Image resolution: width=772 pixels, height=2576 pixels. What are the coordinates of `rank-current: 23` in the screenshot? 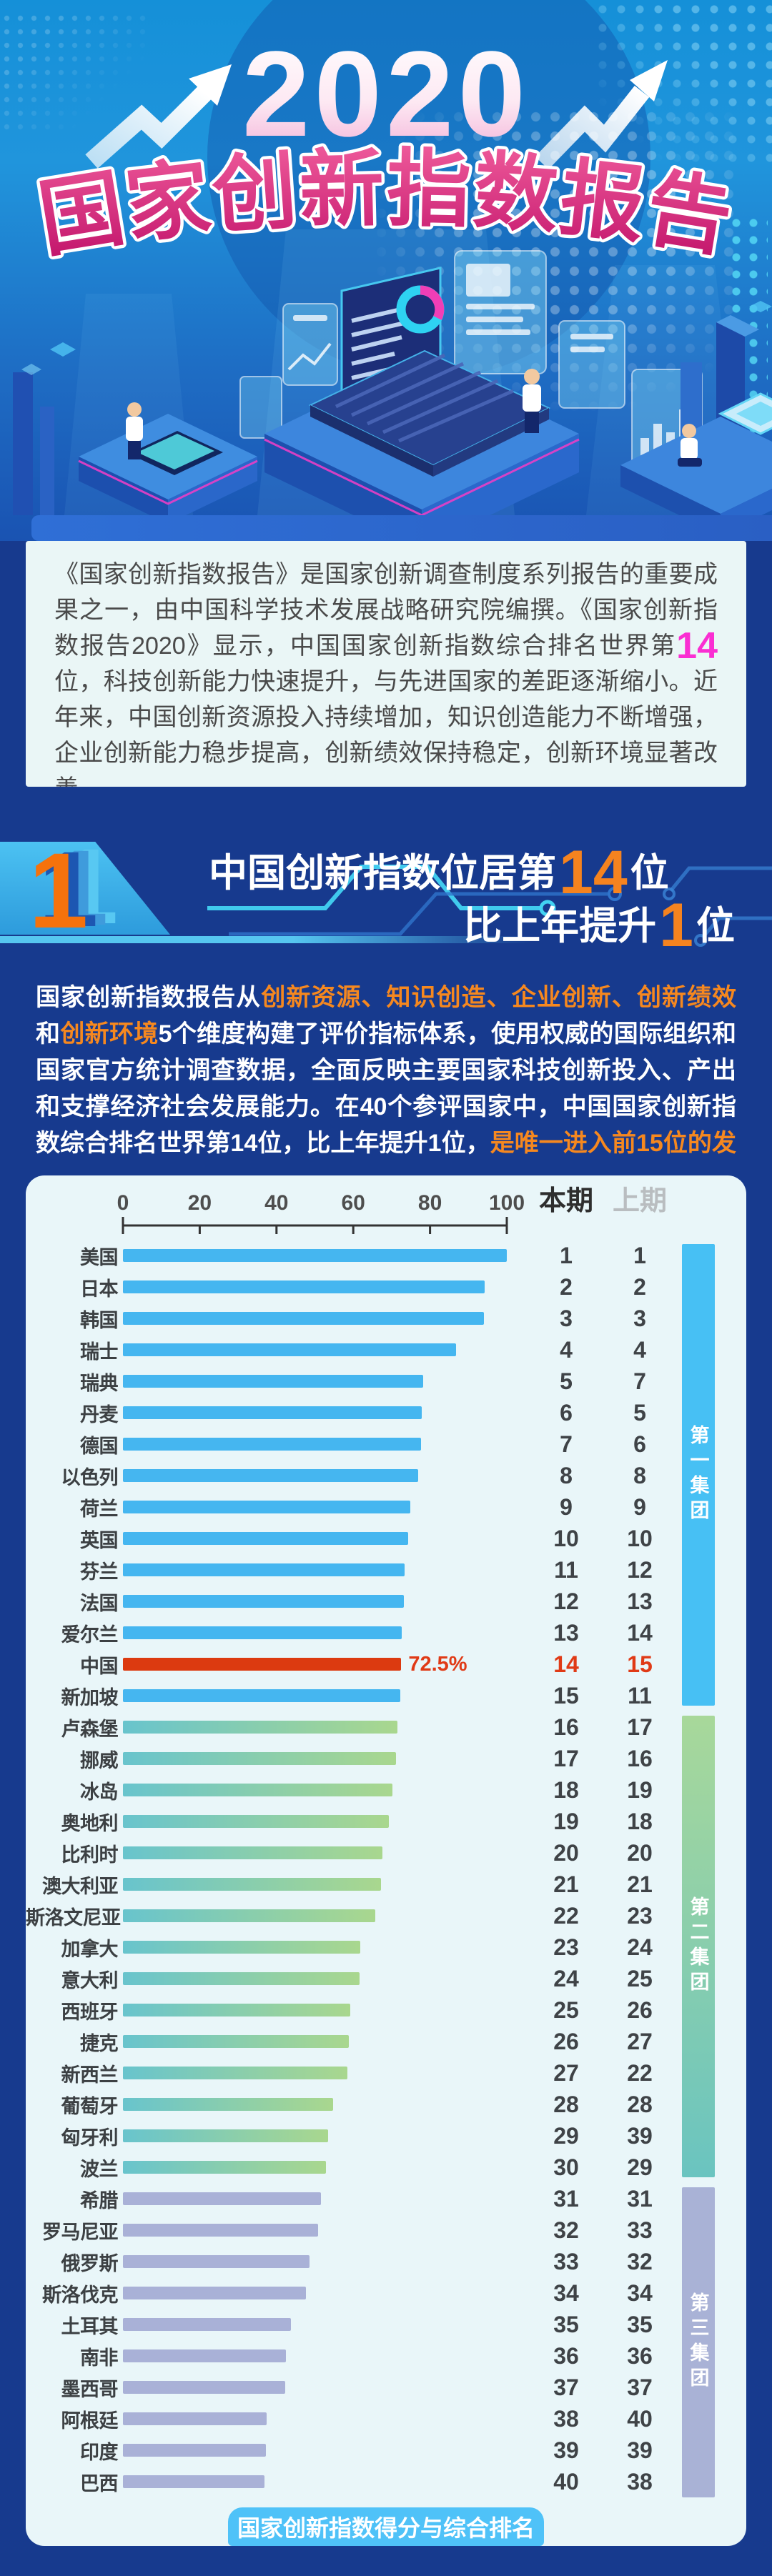 It's located at (566, 1947).